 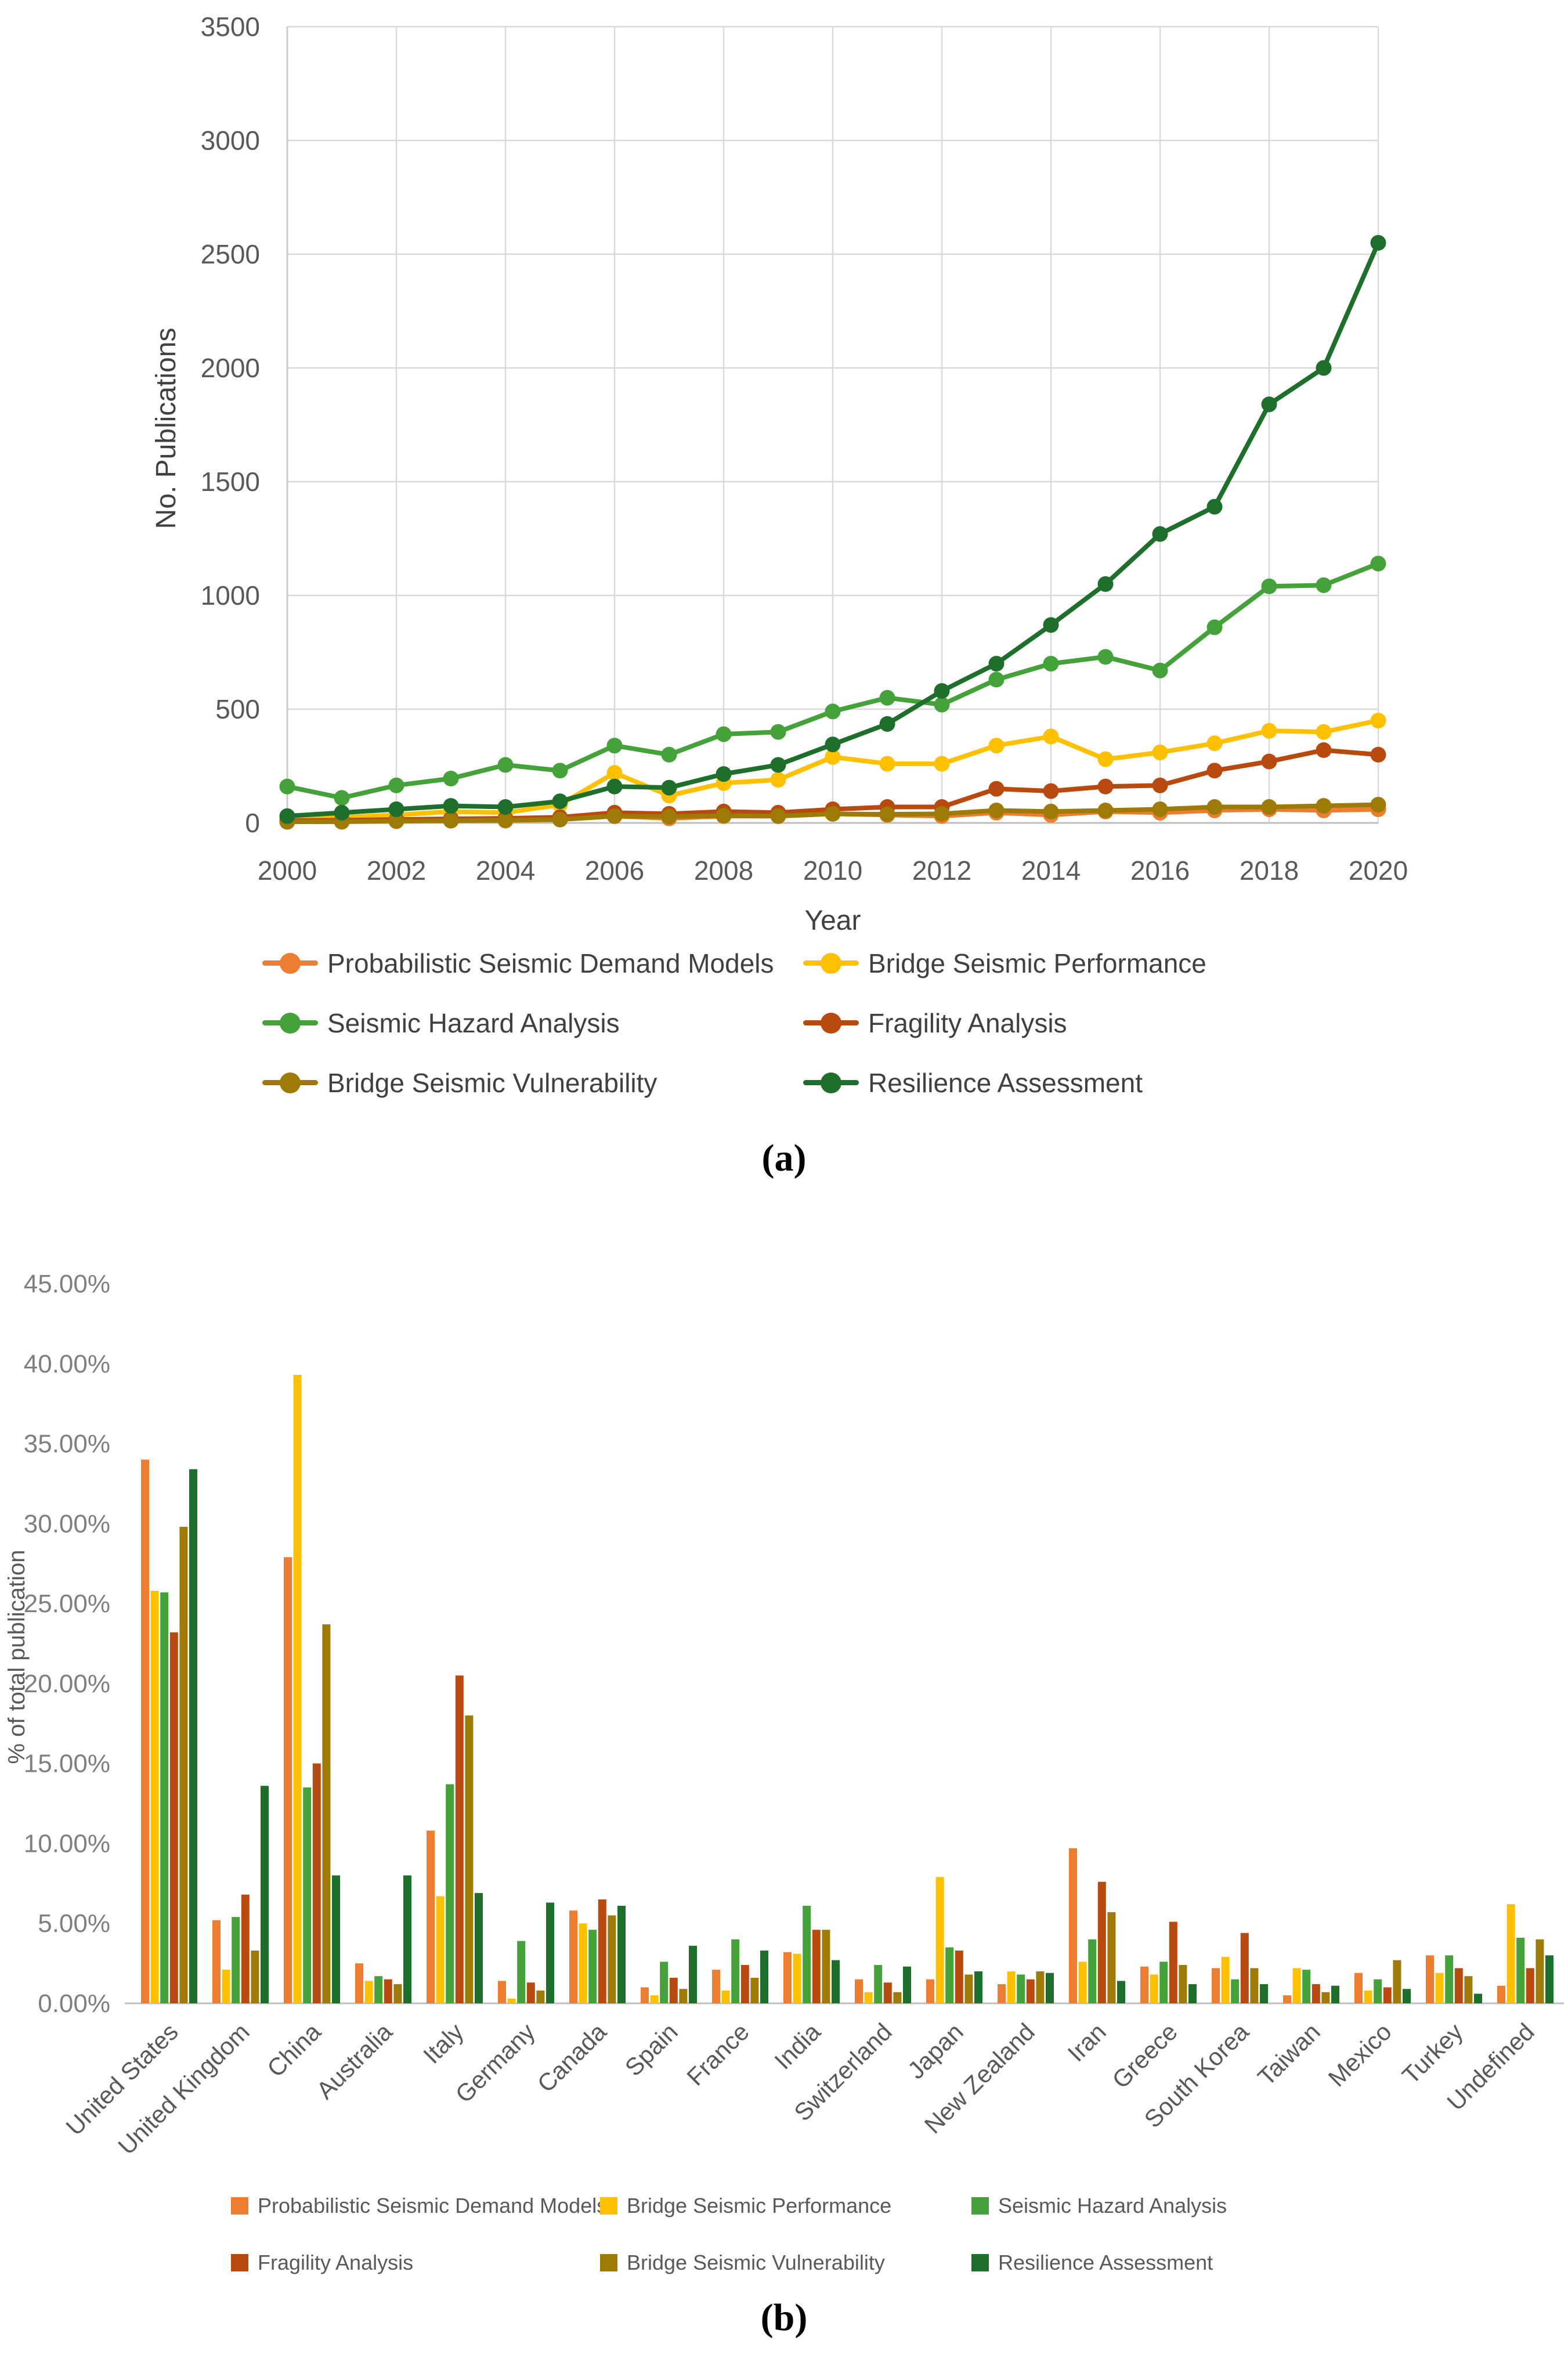 I want to click on svg-text: Taiwan, so click(x=1288, y=2054).